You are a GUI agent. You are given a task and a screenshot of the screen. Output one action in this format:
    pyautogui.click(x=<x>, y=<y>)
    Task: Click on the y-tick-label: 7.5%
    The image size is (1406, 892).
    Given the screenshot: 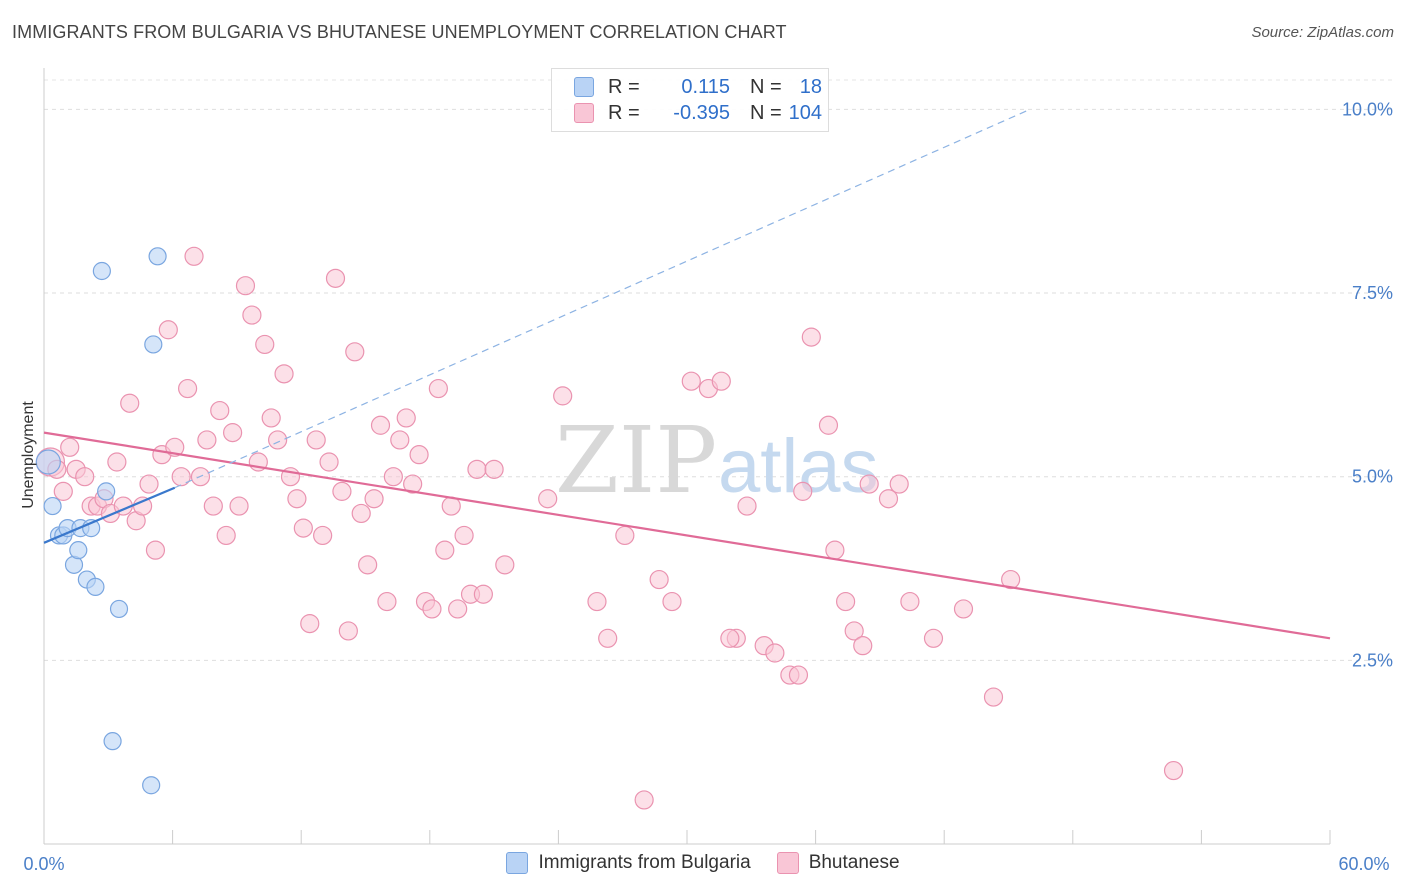 What is the action you would take?
    pyautogui.click(x=1372, y=293)
    